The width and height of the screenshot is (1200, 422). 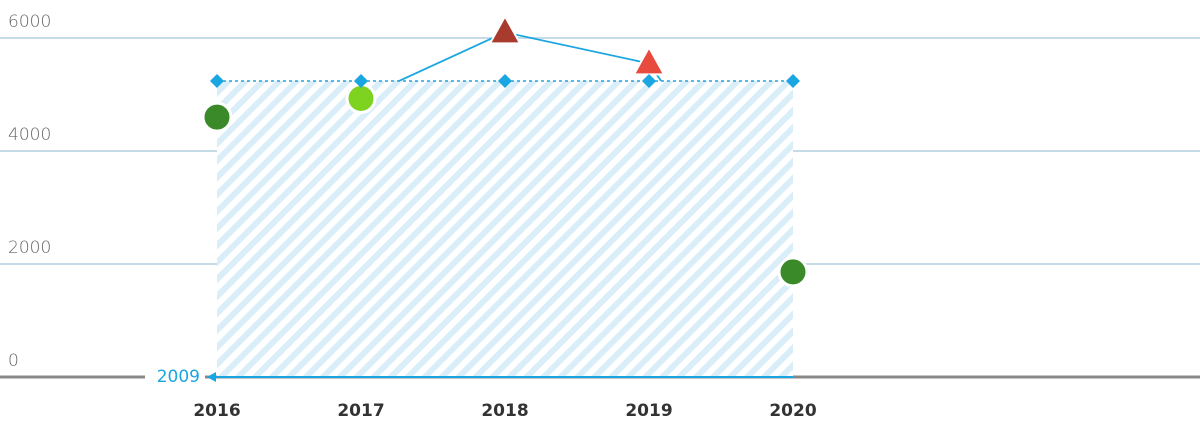 I want to click on annotation-bg, so click(x=175, y=377).